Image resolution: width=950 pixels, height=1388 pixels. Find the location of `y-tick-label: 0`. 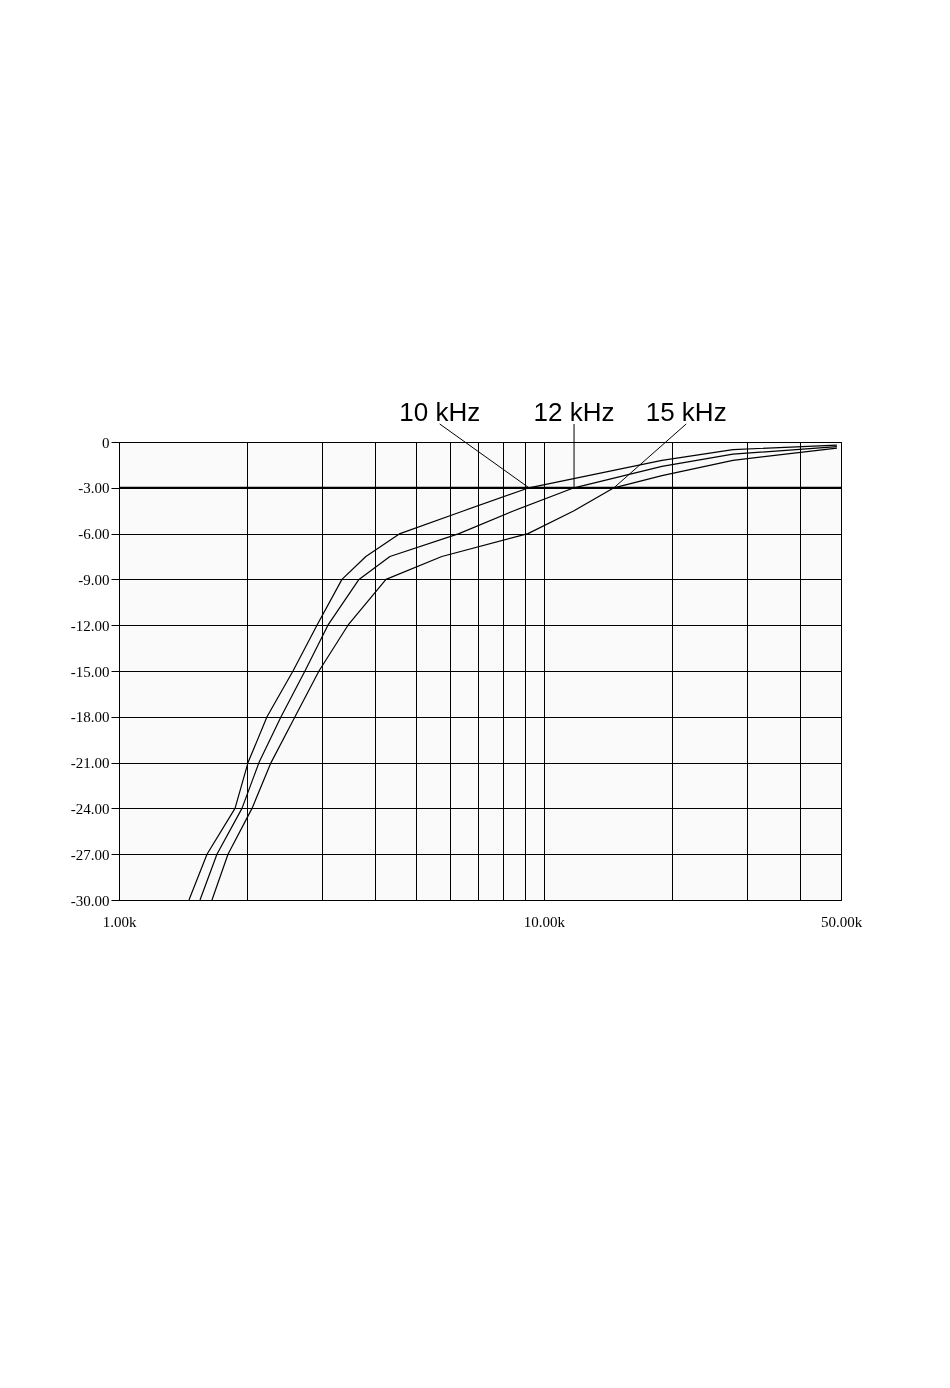

y-tick-label: 0 is located at coordinates (106, 442).